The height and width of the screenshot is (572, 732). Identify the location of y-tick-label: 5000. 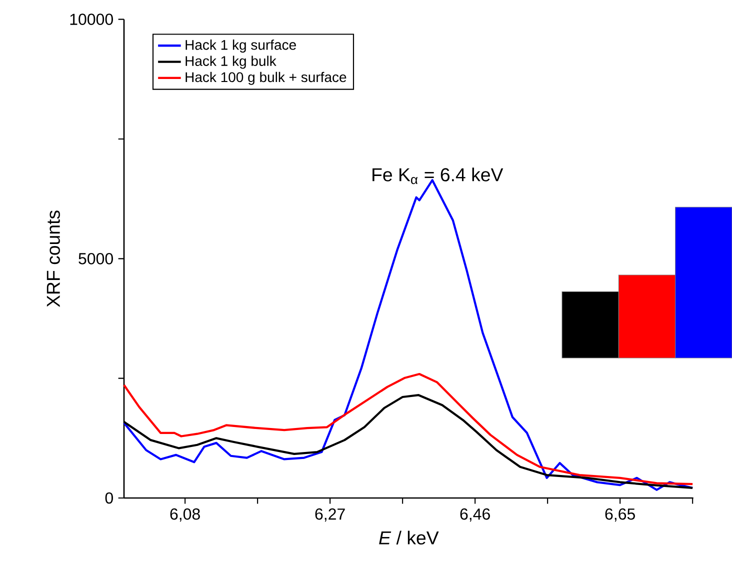
(95, 258).